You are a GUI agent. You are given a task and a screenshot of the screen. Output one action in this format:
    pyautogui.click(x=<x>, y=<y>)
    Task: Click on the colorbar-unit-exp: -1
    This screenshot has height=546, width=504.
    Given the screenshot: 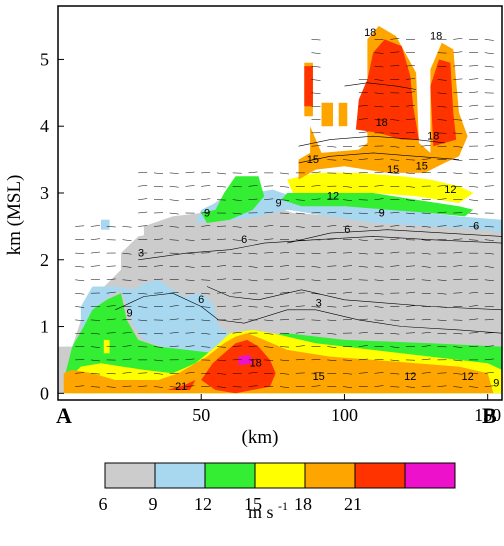 What is the action you would take?
    pyautogui.click(x=283, y=506)
    